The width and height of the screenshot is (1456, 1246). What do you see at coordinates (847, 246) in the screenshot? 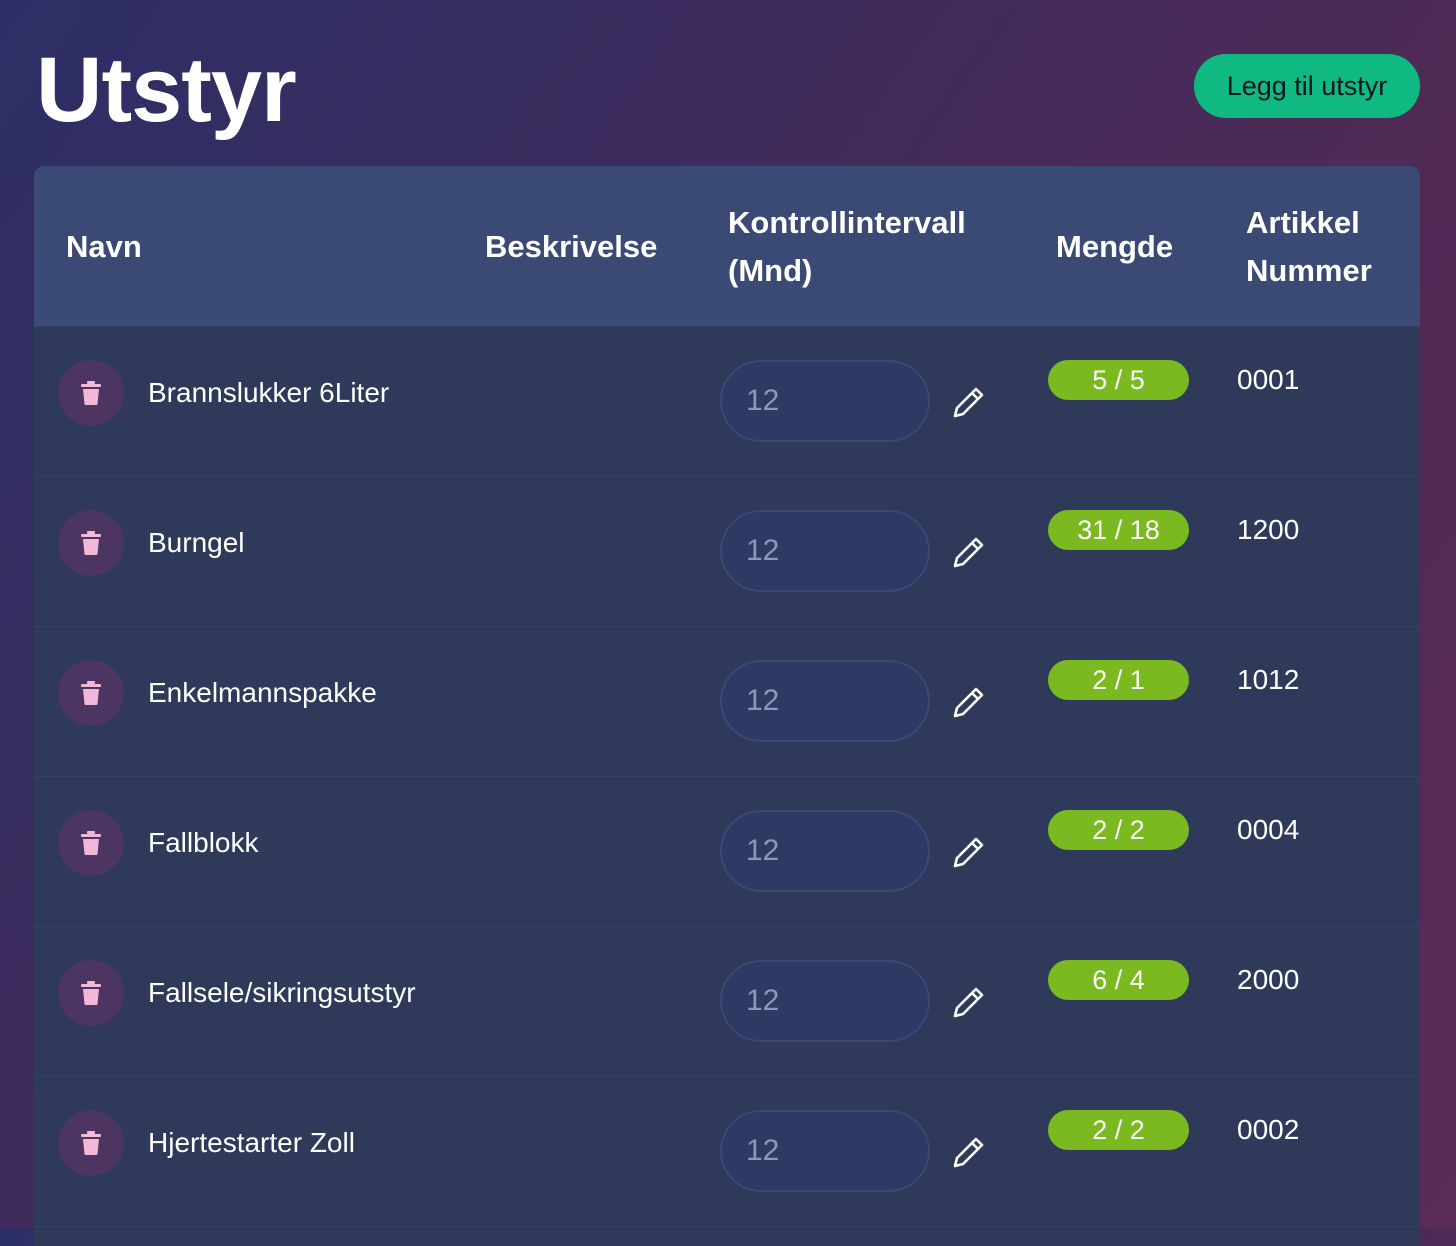
I see `column-header-interval: Kontrollintervall (Mnd)` at bounding box center [847, 246].